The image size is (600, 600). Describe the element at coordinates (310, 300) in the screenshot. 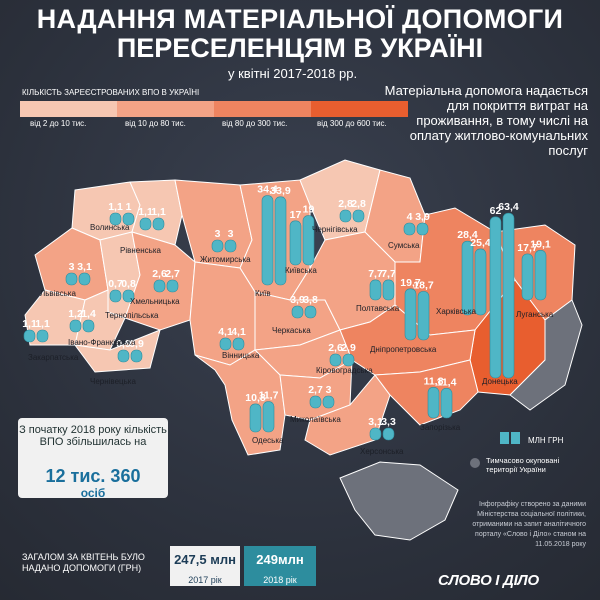

I see `value-label-region-11-2018: 3,8` at that location.